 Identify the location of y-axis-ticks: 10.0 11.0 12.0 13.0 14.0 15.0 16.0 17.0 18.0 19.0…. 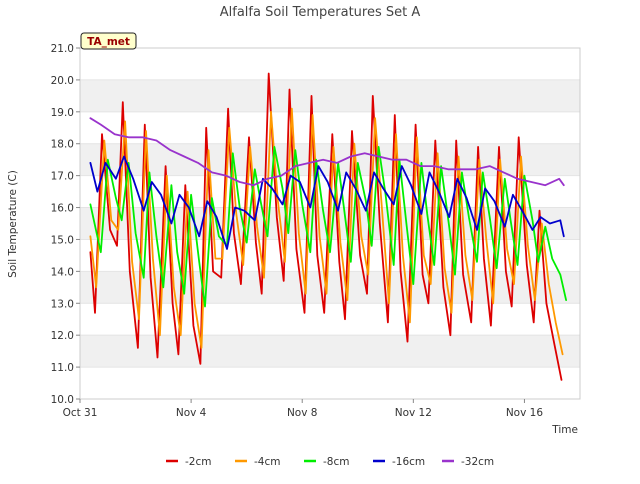
(65, 224).